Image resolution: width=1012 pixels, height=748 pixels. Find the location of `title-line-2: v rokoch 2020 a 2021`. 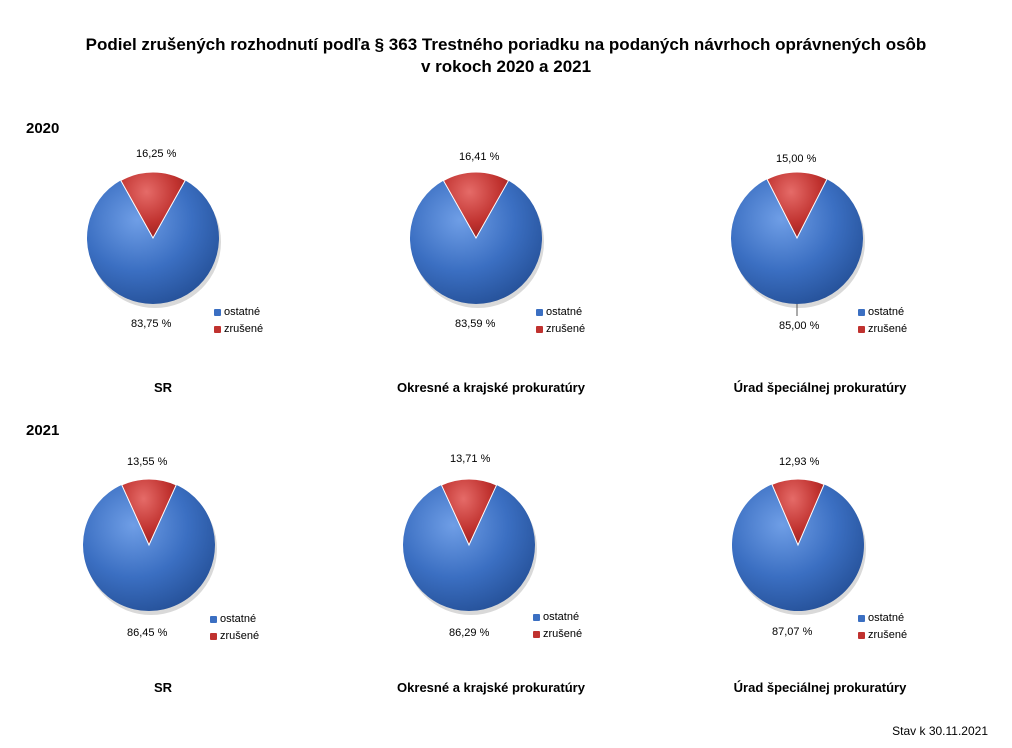

title-line-2: v rokoch 2020 a 2021 is located at coordinates (506, 66).